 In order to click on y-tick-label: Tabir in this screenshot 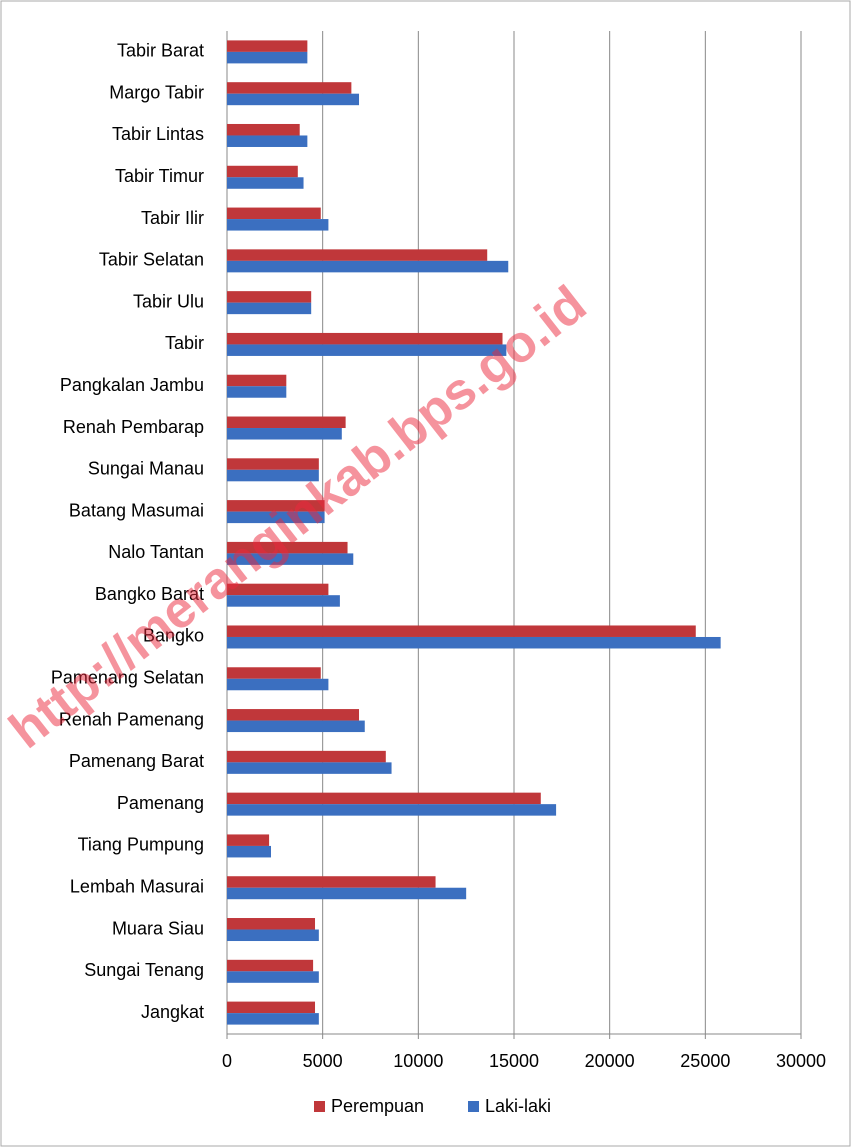, I will do `click(184, 343)`.